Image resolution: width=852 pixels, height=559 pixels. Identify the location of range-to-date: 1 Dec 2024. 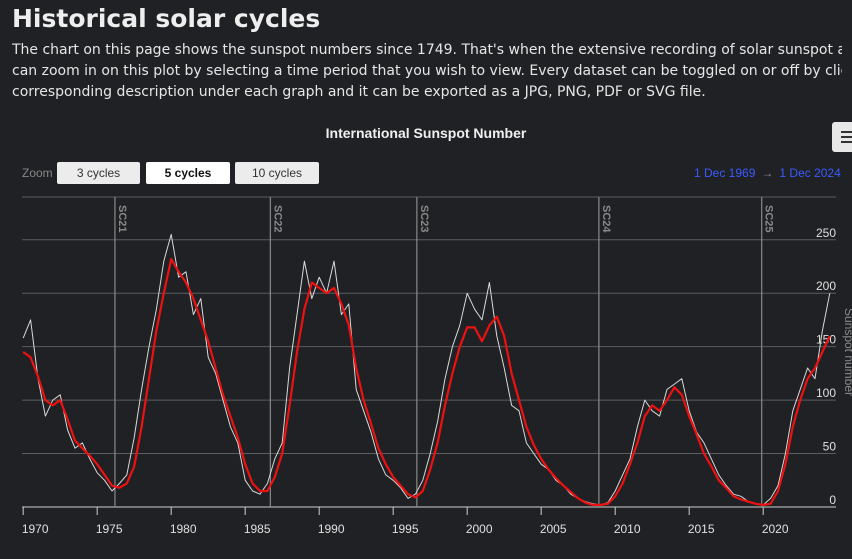
(810, 173).